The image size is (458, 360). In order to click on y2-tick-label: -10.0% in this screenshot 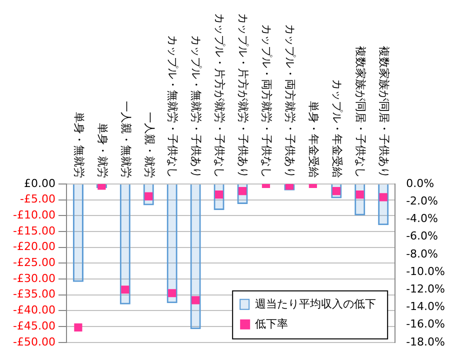, I will do `click(426, 271)`.